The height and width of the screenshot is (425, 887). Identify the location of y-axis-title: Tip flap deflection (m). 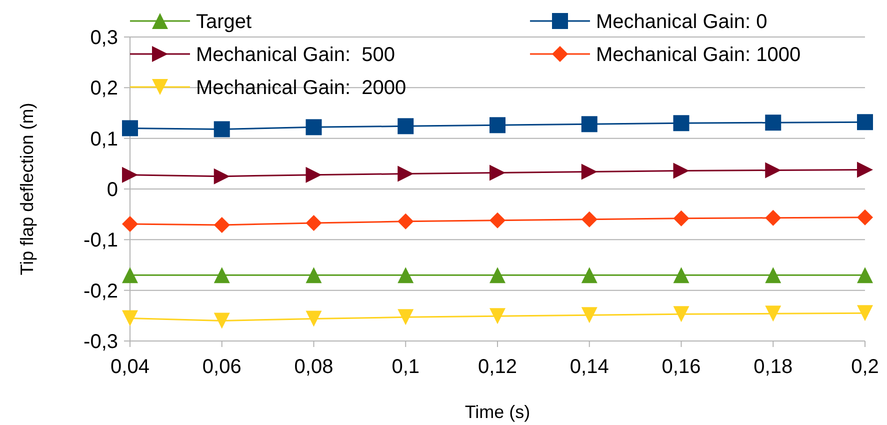
(27, 189).